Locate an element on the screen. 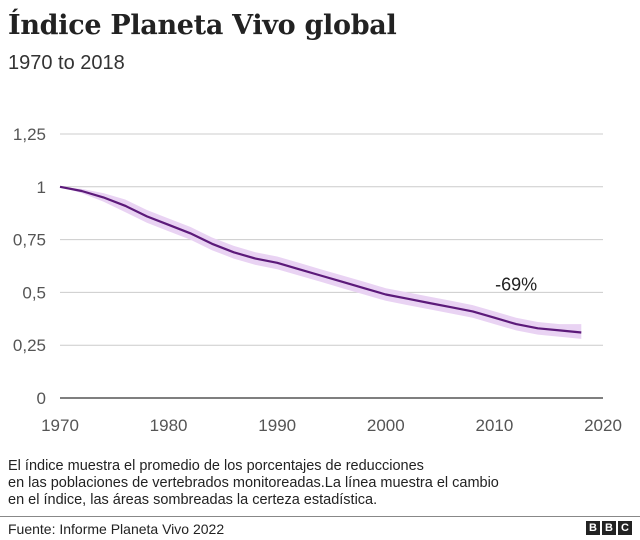 This screenshot has width=640, height=540. y-tick-label: 0,5 is located at coordinates (34, 292).